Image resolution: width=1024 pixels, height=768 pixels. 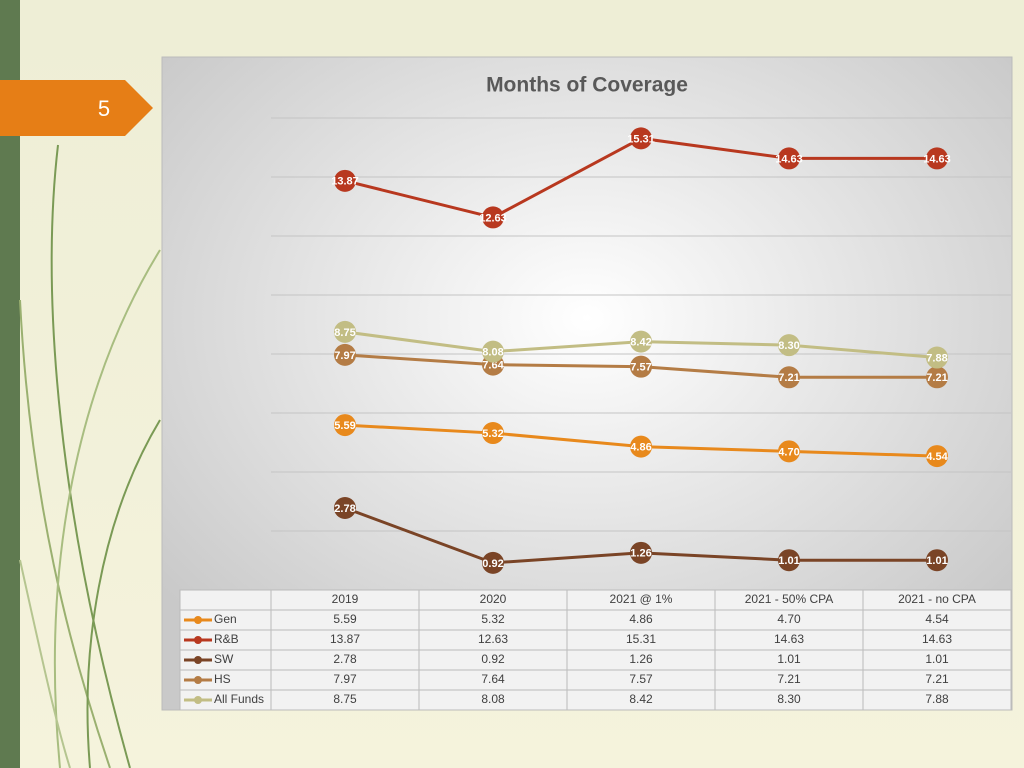 I want to click on table-cell: 8.08, so click(x=493, y=699).